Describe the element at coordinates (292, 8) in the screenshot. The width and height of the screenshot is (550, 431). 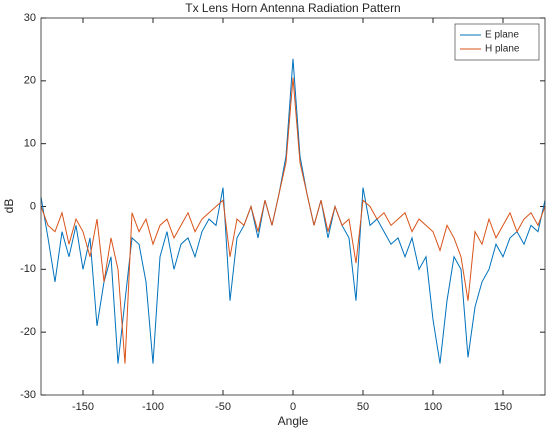
I see `chart-title: Tx Lens Horn Antenna Radiation Pattern` at that location.